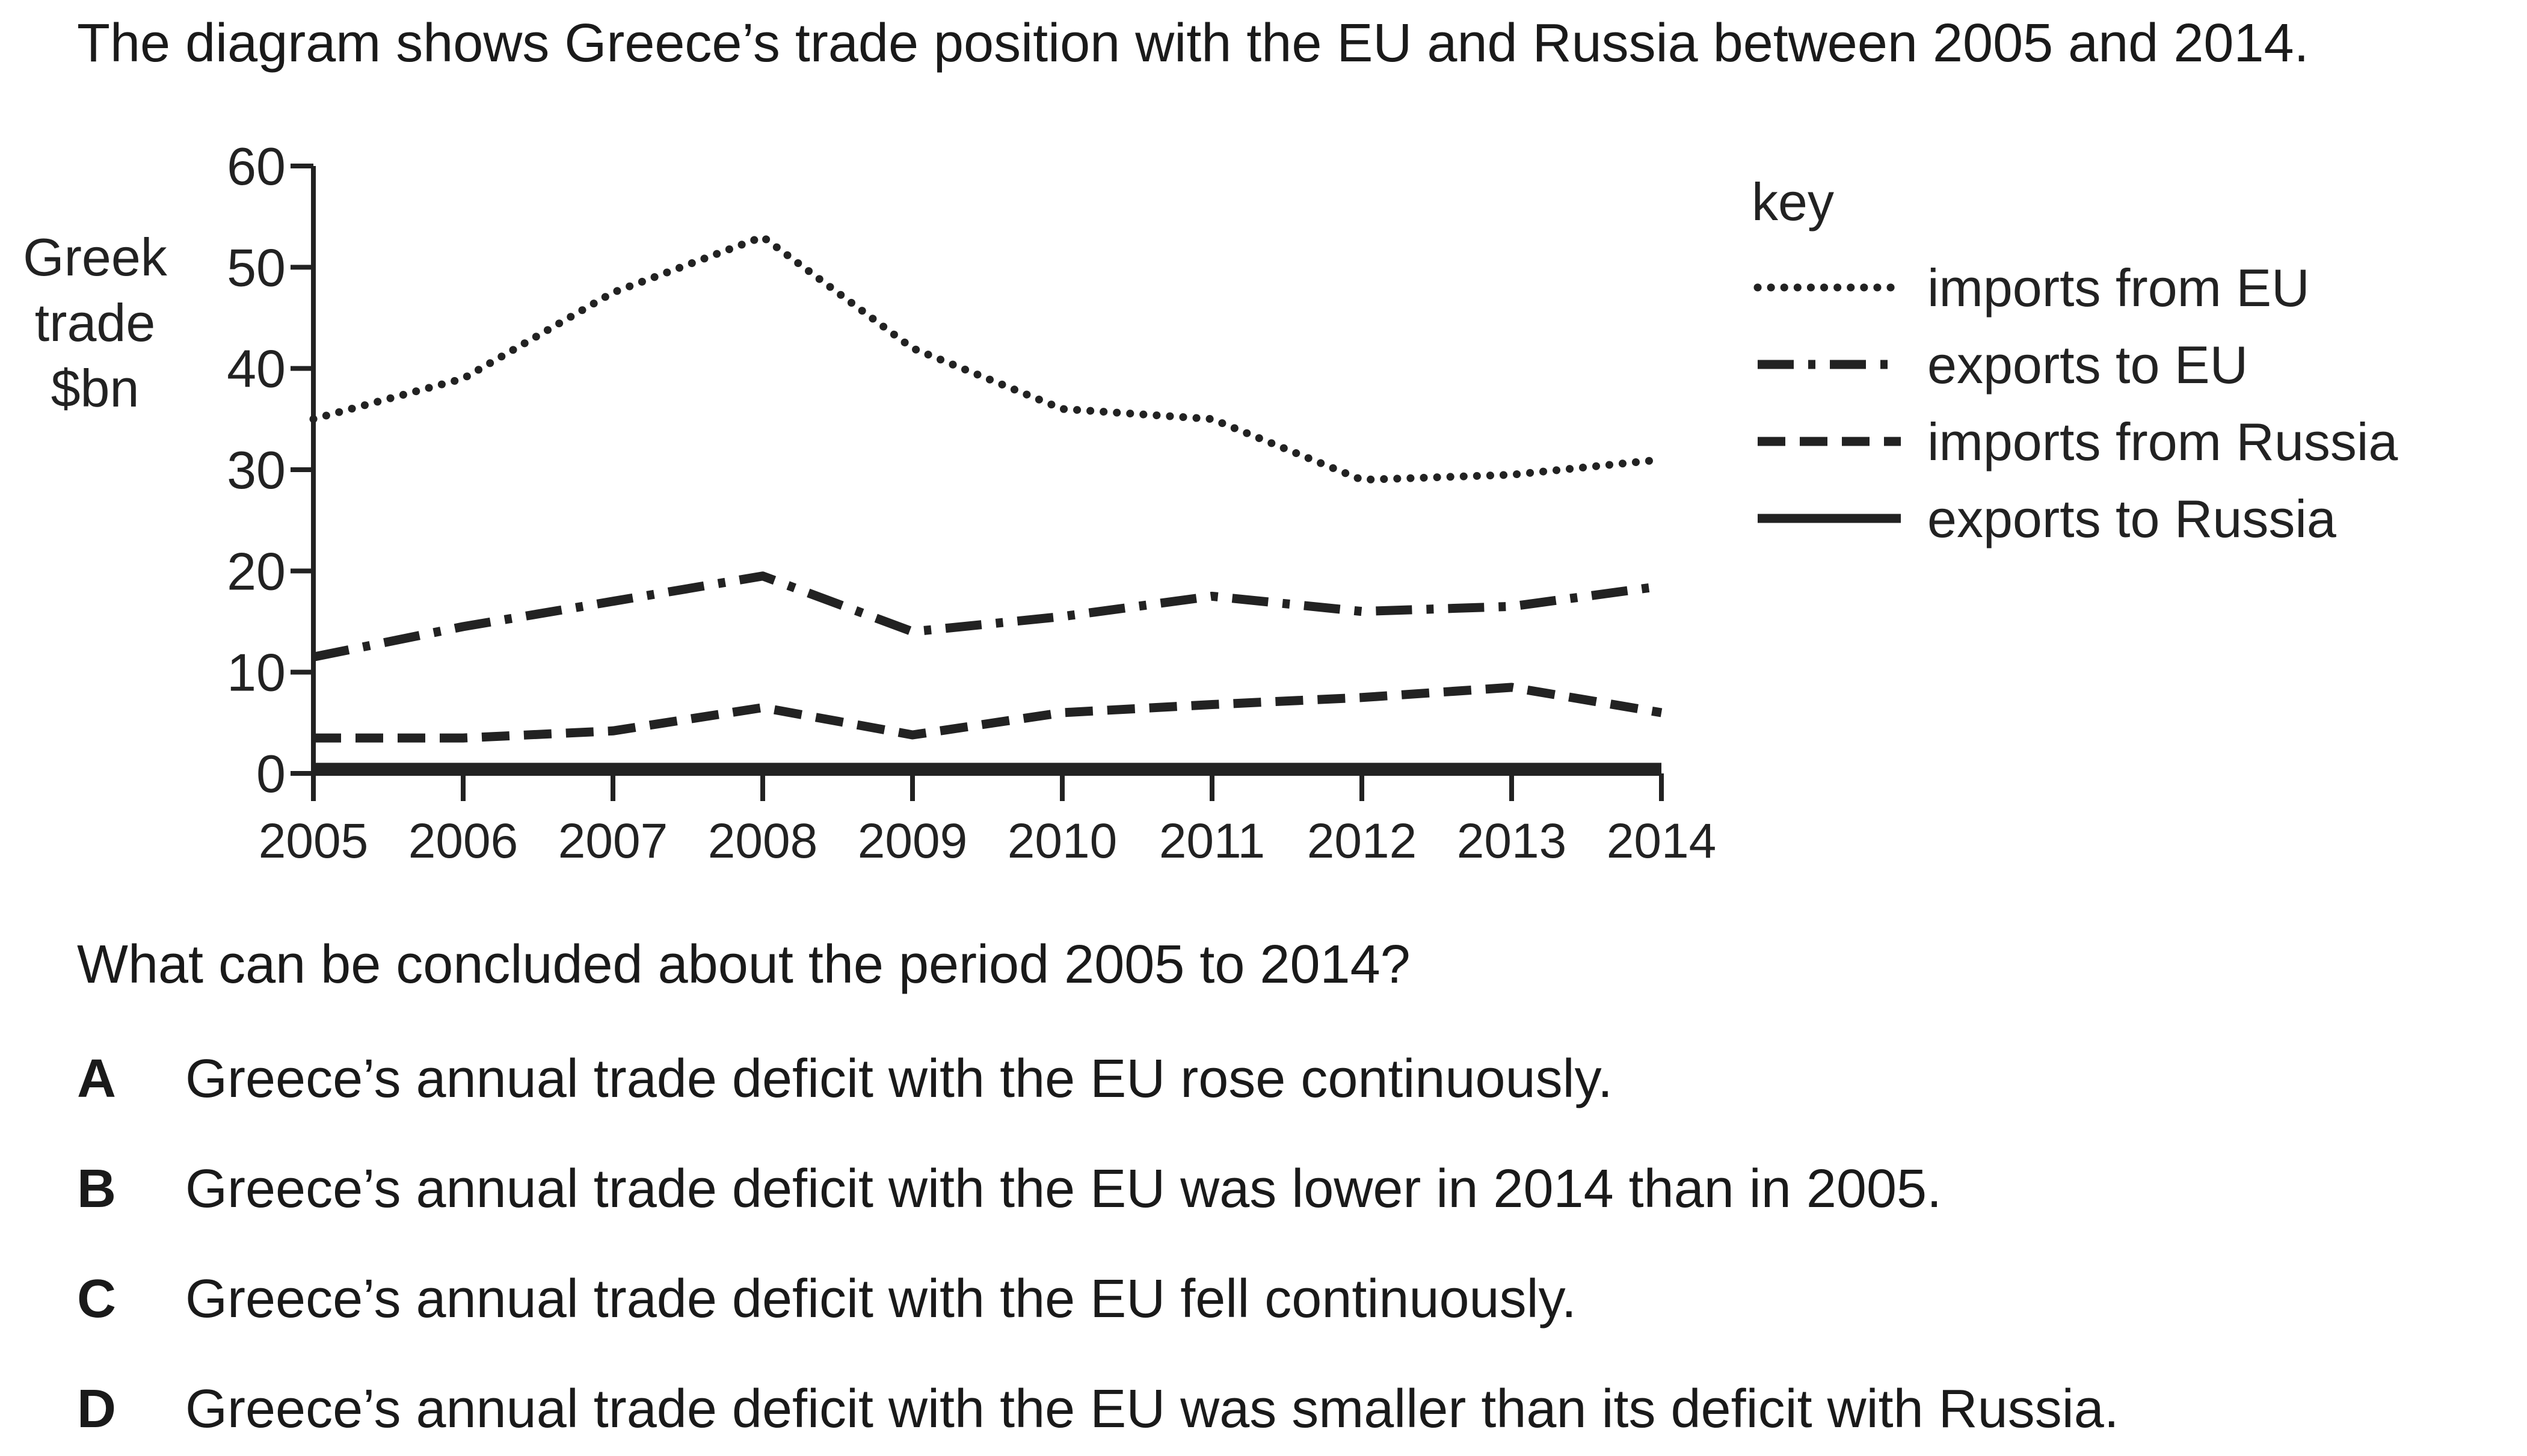  What do you see at coordinates (2131, 518) in the screenshot?
I see `legend-label: exports to Russia` at bounding box center [2131, 518].